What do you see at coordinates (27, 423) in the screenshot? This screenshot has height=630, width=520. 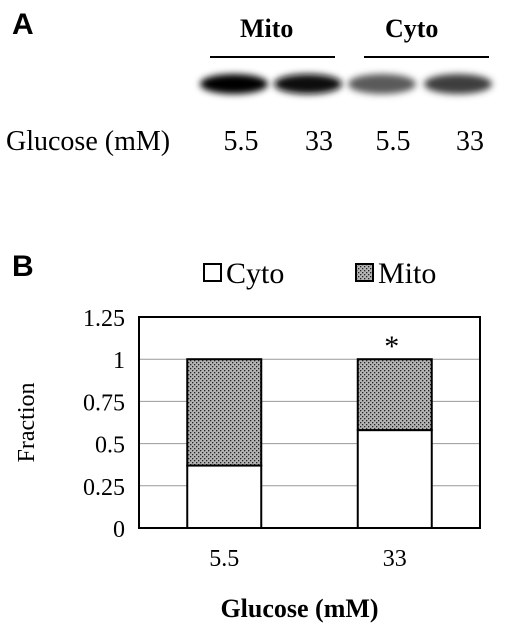 I see `y-axis-title: Fraction` at bounding box center [27, 423].